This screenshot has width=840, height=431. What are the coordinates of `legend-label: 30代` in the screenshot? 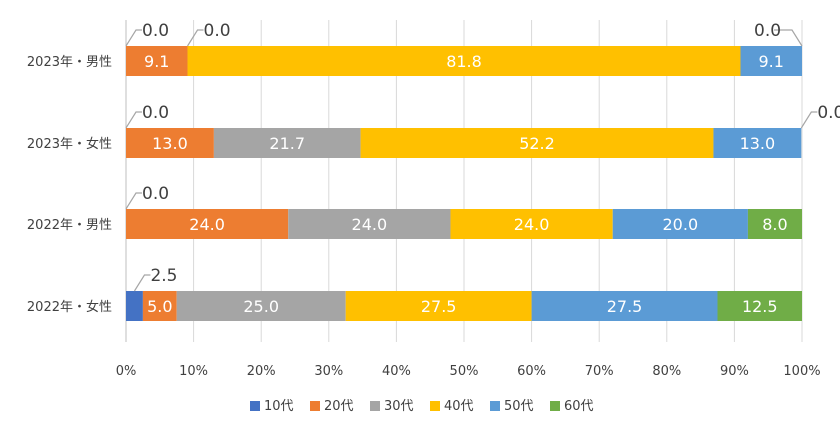 It's located at (399, 406).